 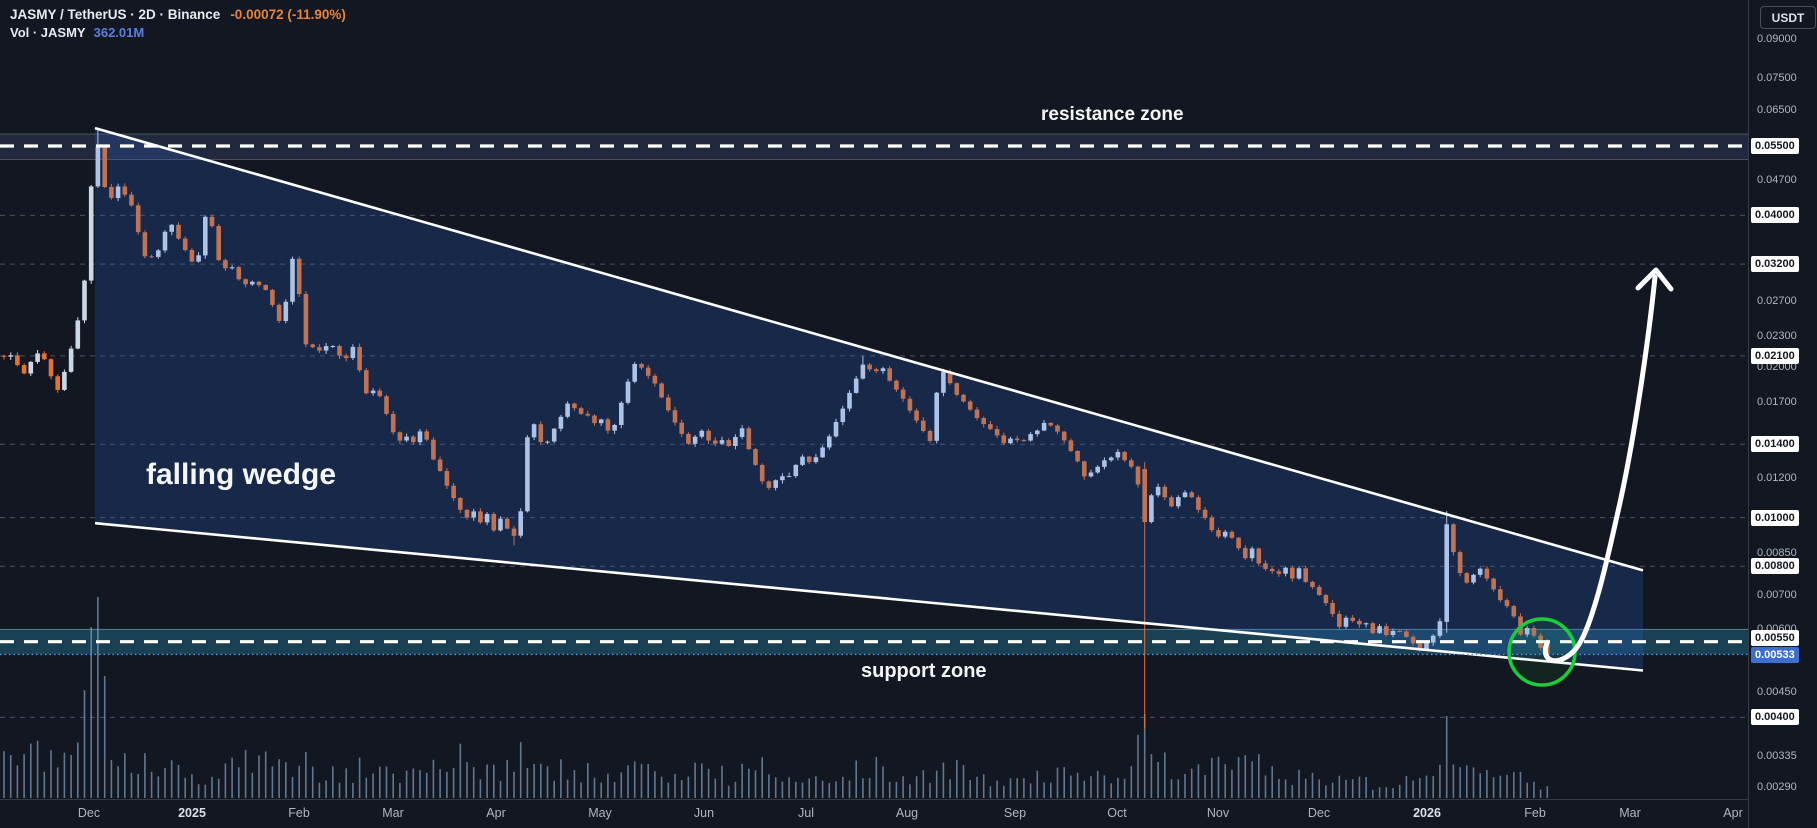 I want to click on time-tick-label: 2026, so click(x=1427, y=813).